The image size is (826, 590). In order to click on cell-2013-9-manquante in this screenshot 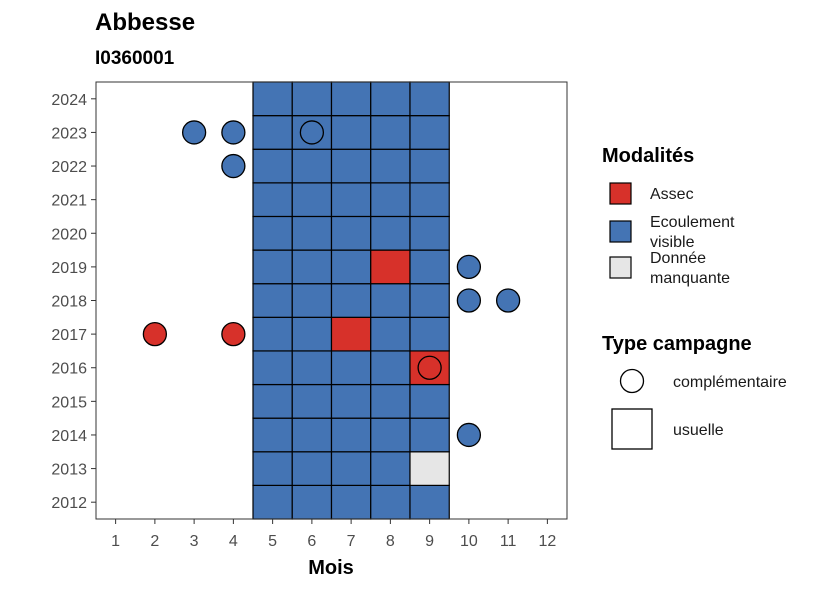, I will do `click(429, 468)`.